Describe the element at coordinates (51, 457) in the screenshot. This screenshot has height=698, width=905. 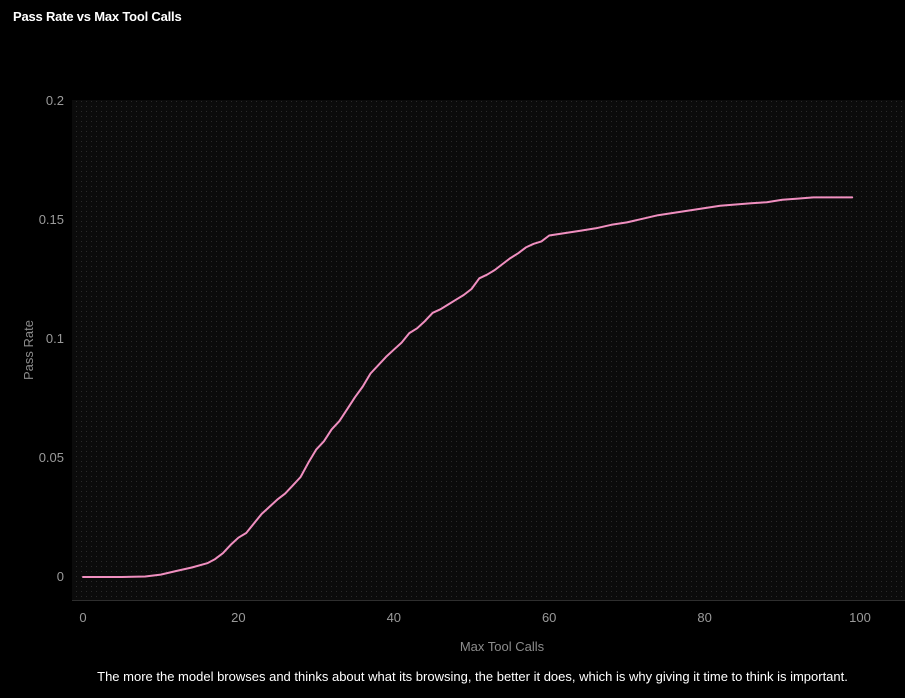
I see `y-tick-label: 0.05` at that location.